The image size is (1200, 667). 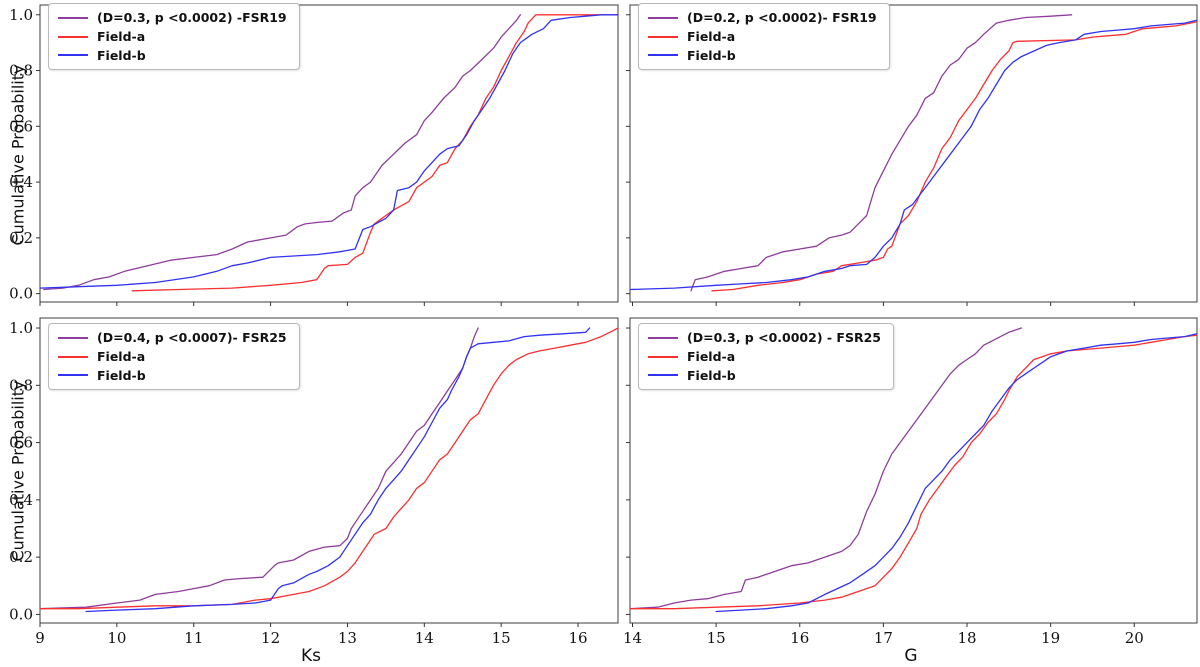 I want to click on legend-label: (D=0.3, p <0.0002) - FSR25, so click(x=784, y=337).